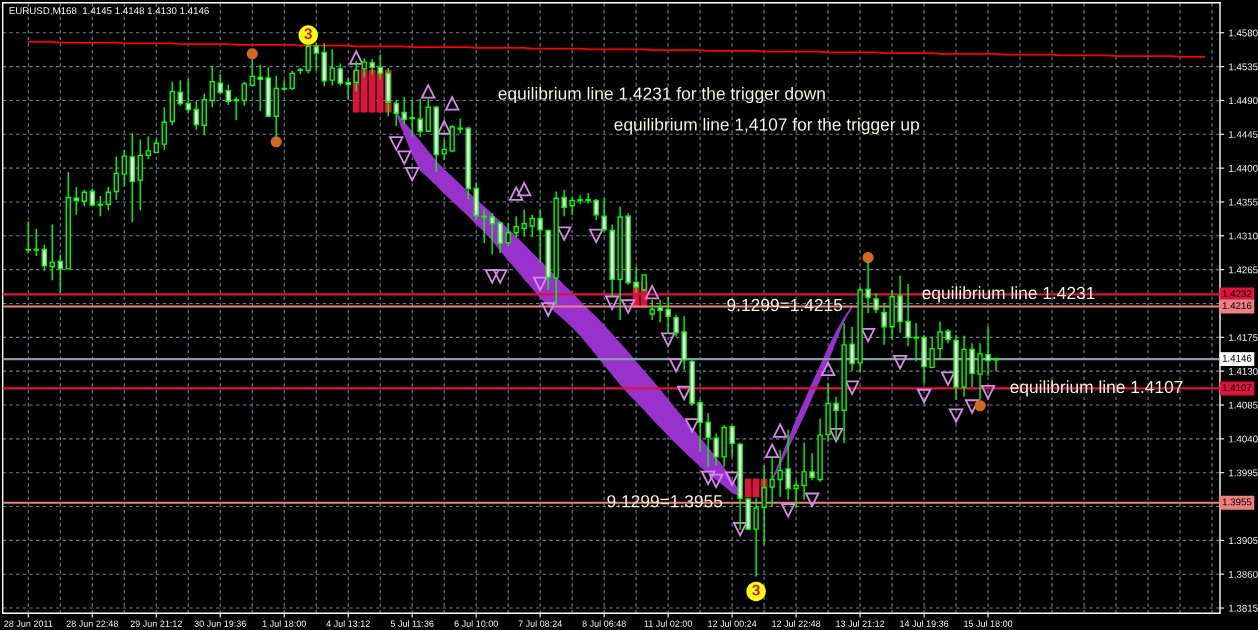  Describe the element at coordinates (1243, 371) in the screenshot. I see `y-tick-label: 1.4130` at that location.